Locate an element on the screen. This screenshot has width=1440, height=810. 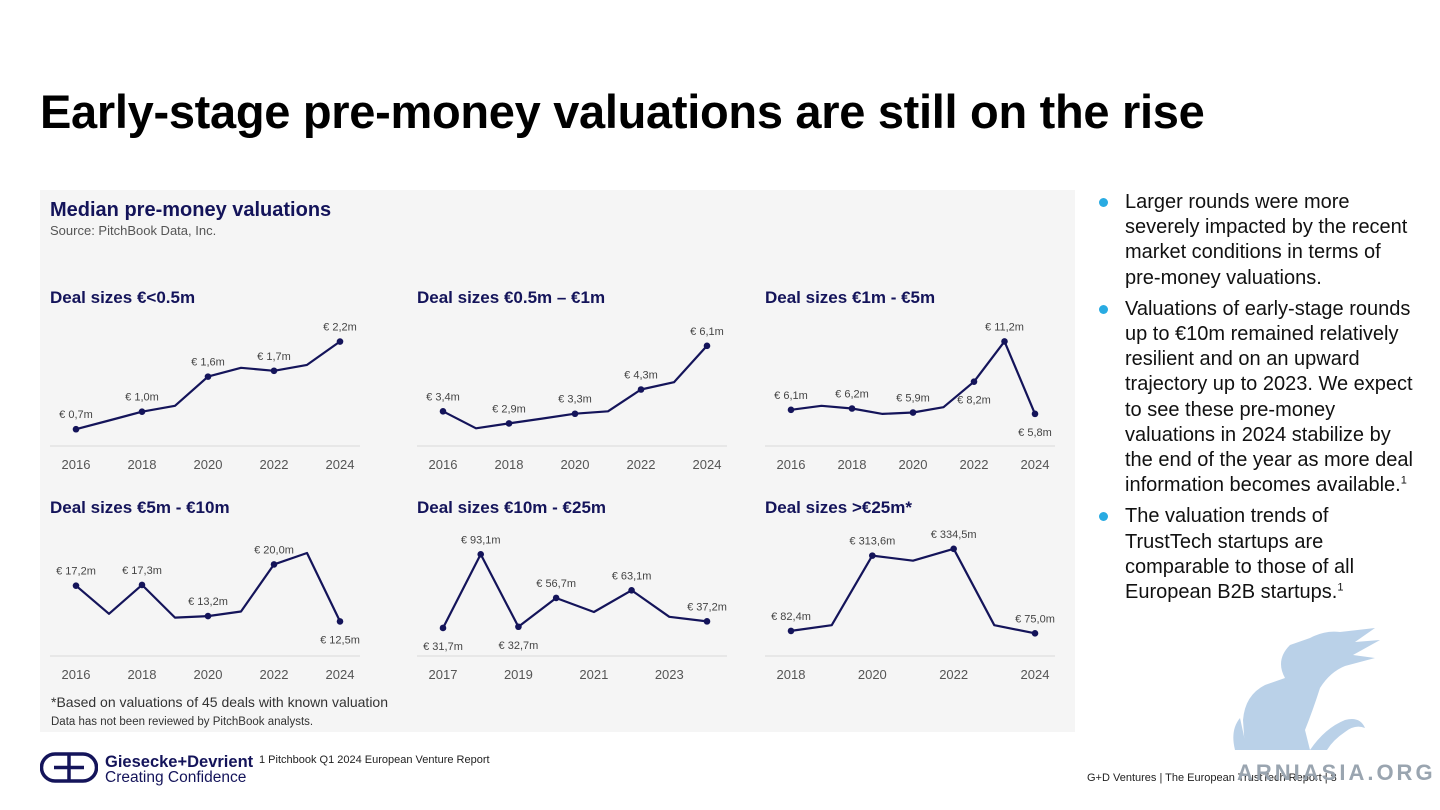
data-label: € 56,7m is located at coordinates (556, 584).